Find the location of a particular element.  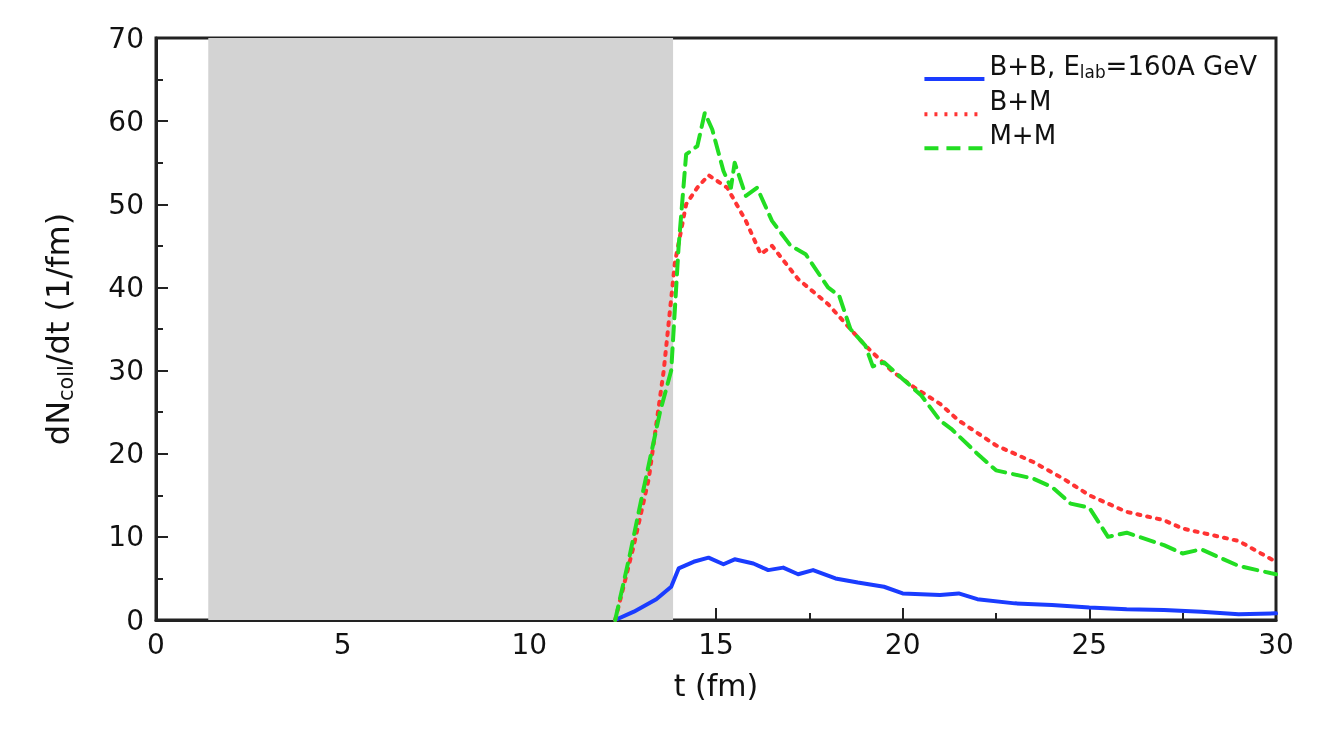

y-tick-label: 60 is located at coordinates (126, 121).